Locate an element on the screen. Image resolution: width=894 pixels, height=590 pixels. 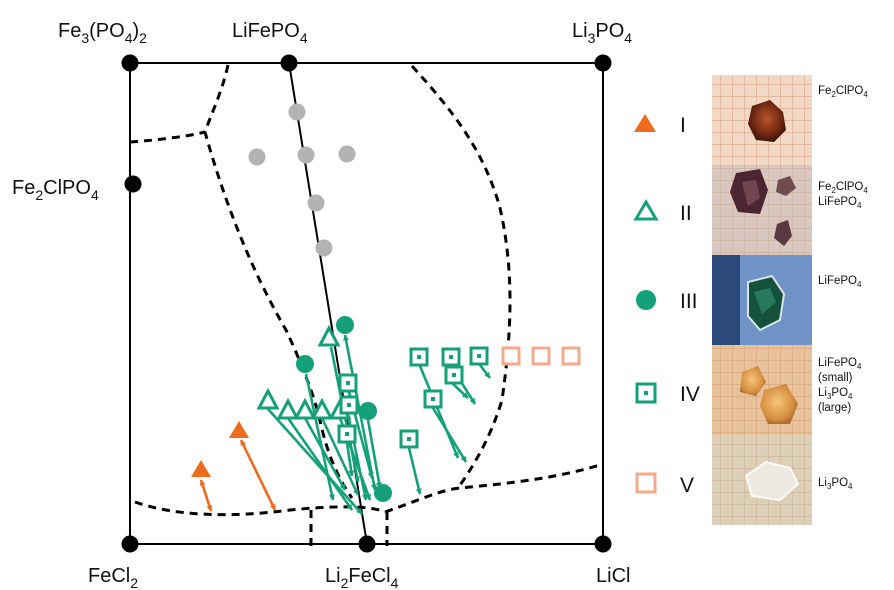
photo-fe2clpo4-lifepo4 is located at coordinates (762, 210).